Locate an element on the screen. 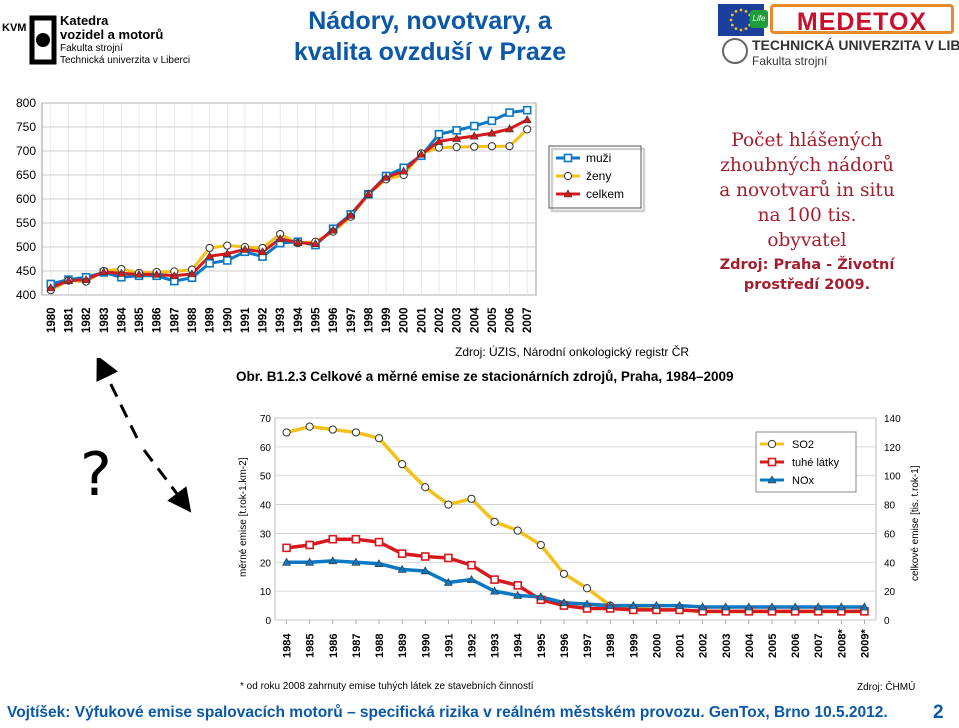 This screenshot has width=959, height=728. x-tick-label: 1986 is located at coordinates (158, 320).